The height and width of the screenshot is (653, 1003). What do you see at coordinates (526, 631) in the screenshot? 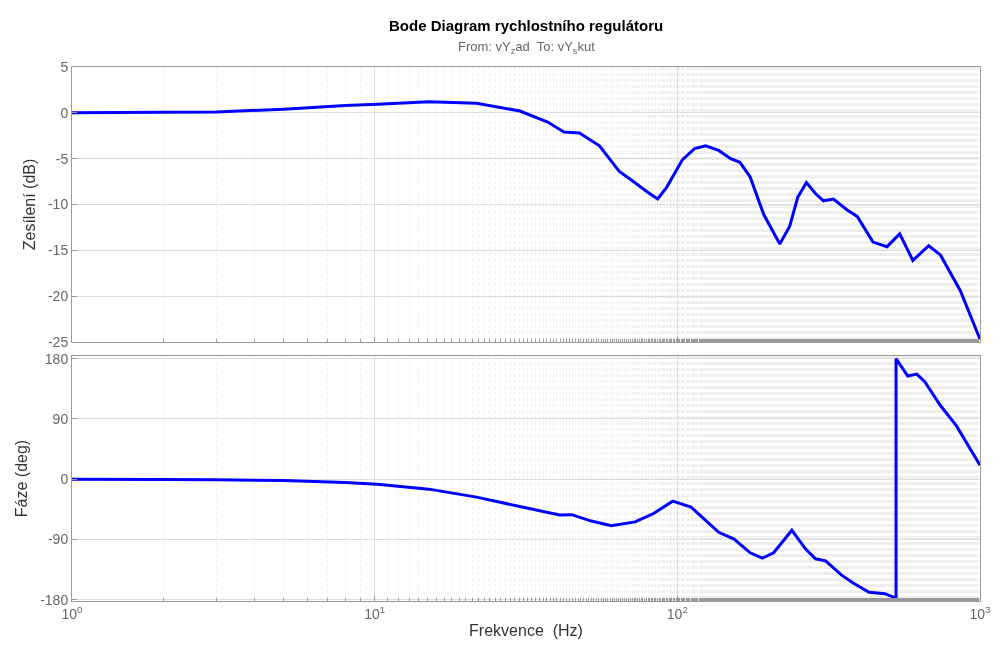
I see `x-axis-title: Frekvence (Hz)` at bounding box center [526, 631].